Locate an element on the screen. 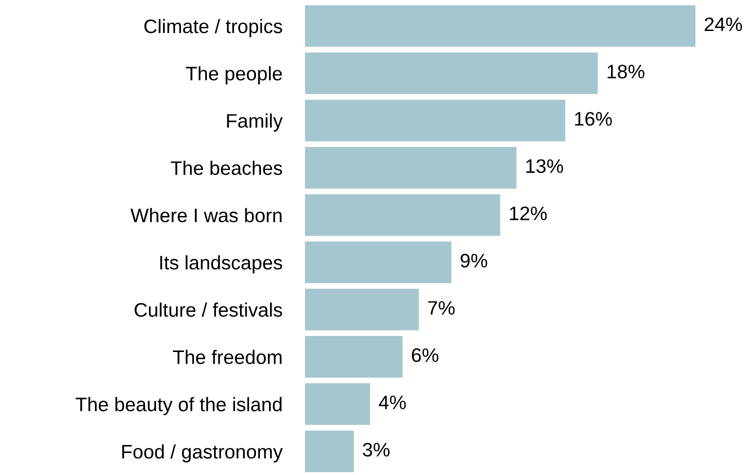 Image resolution: width=746 pixels, height=475 pixels. y-tick-label: The people is located at coordinates (234, 75).